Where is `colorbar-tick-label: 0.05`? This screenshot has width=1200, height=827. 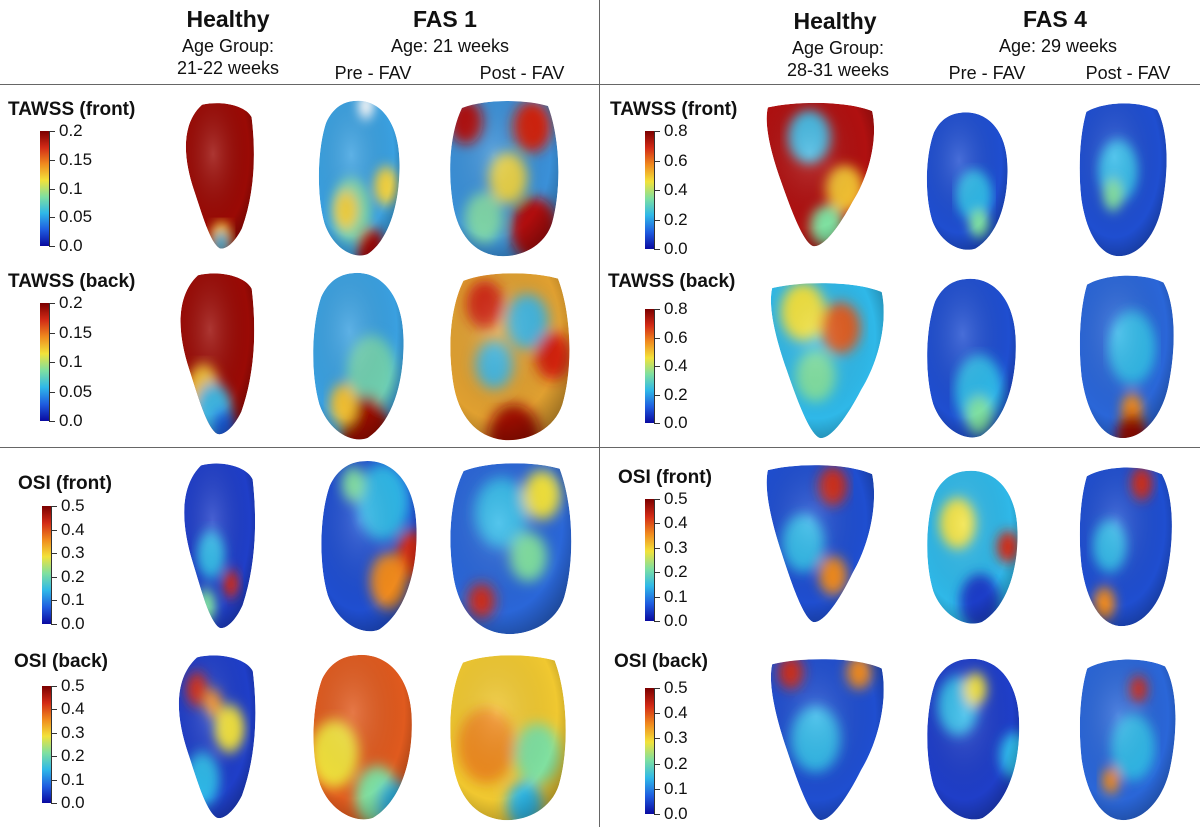 colorbar-tick-label: 0.05 is located at coordinates (76, 217).